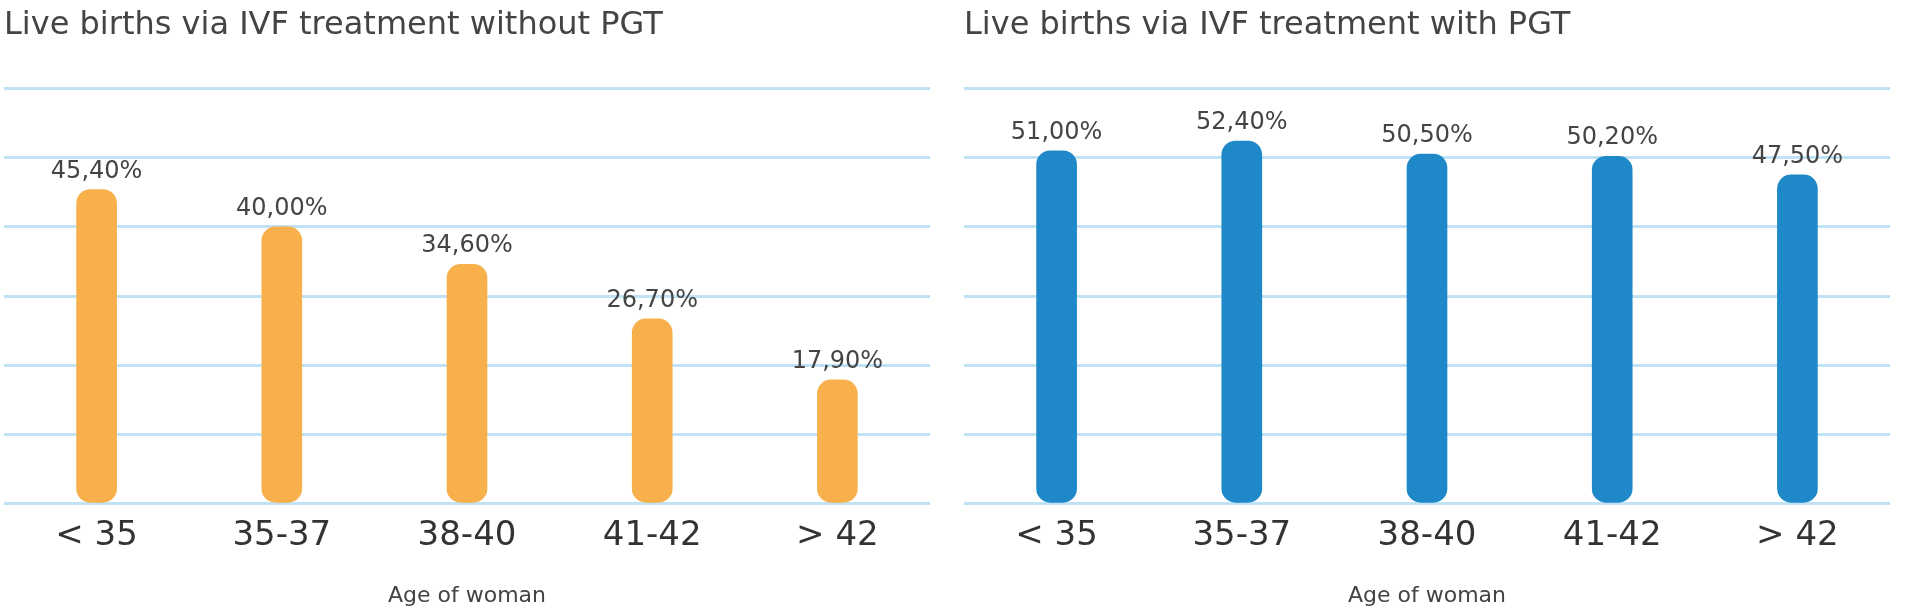 The height and width of the screenshot is (613, 1920). I want to click on data-label: 50,50%, so click(1427, 134).